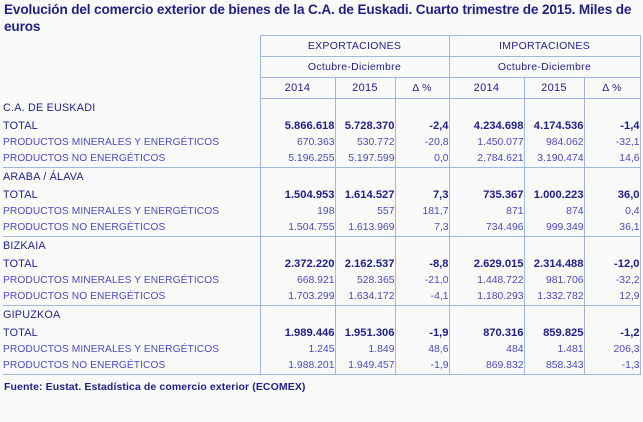 This screenshot has height=422, width=643. I want to click on cell-exp-2014: 1.245, so click(297, 349).